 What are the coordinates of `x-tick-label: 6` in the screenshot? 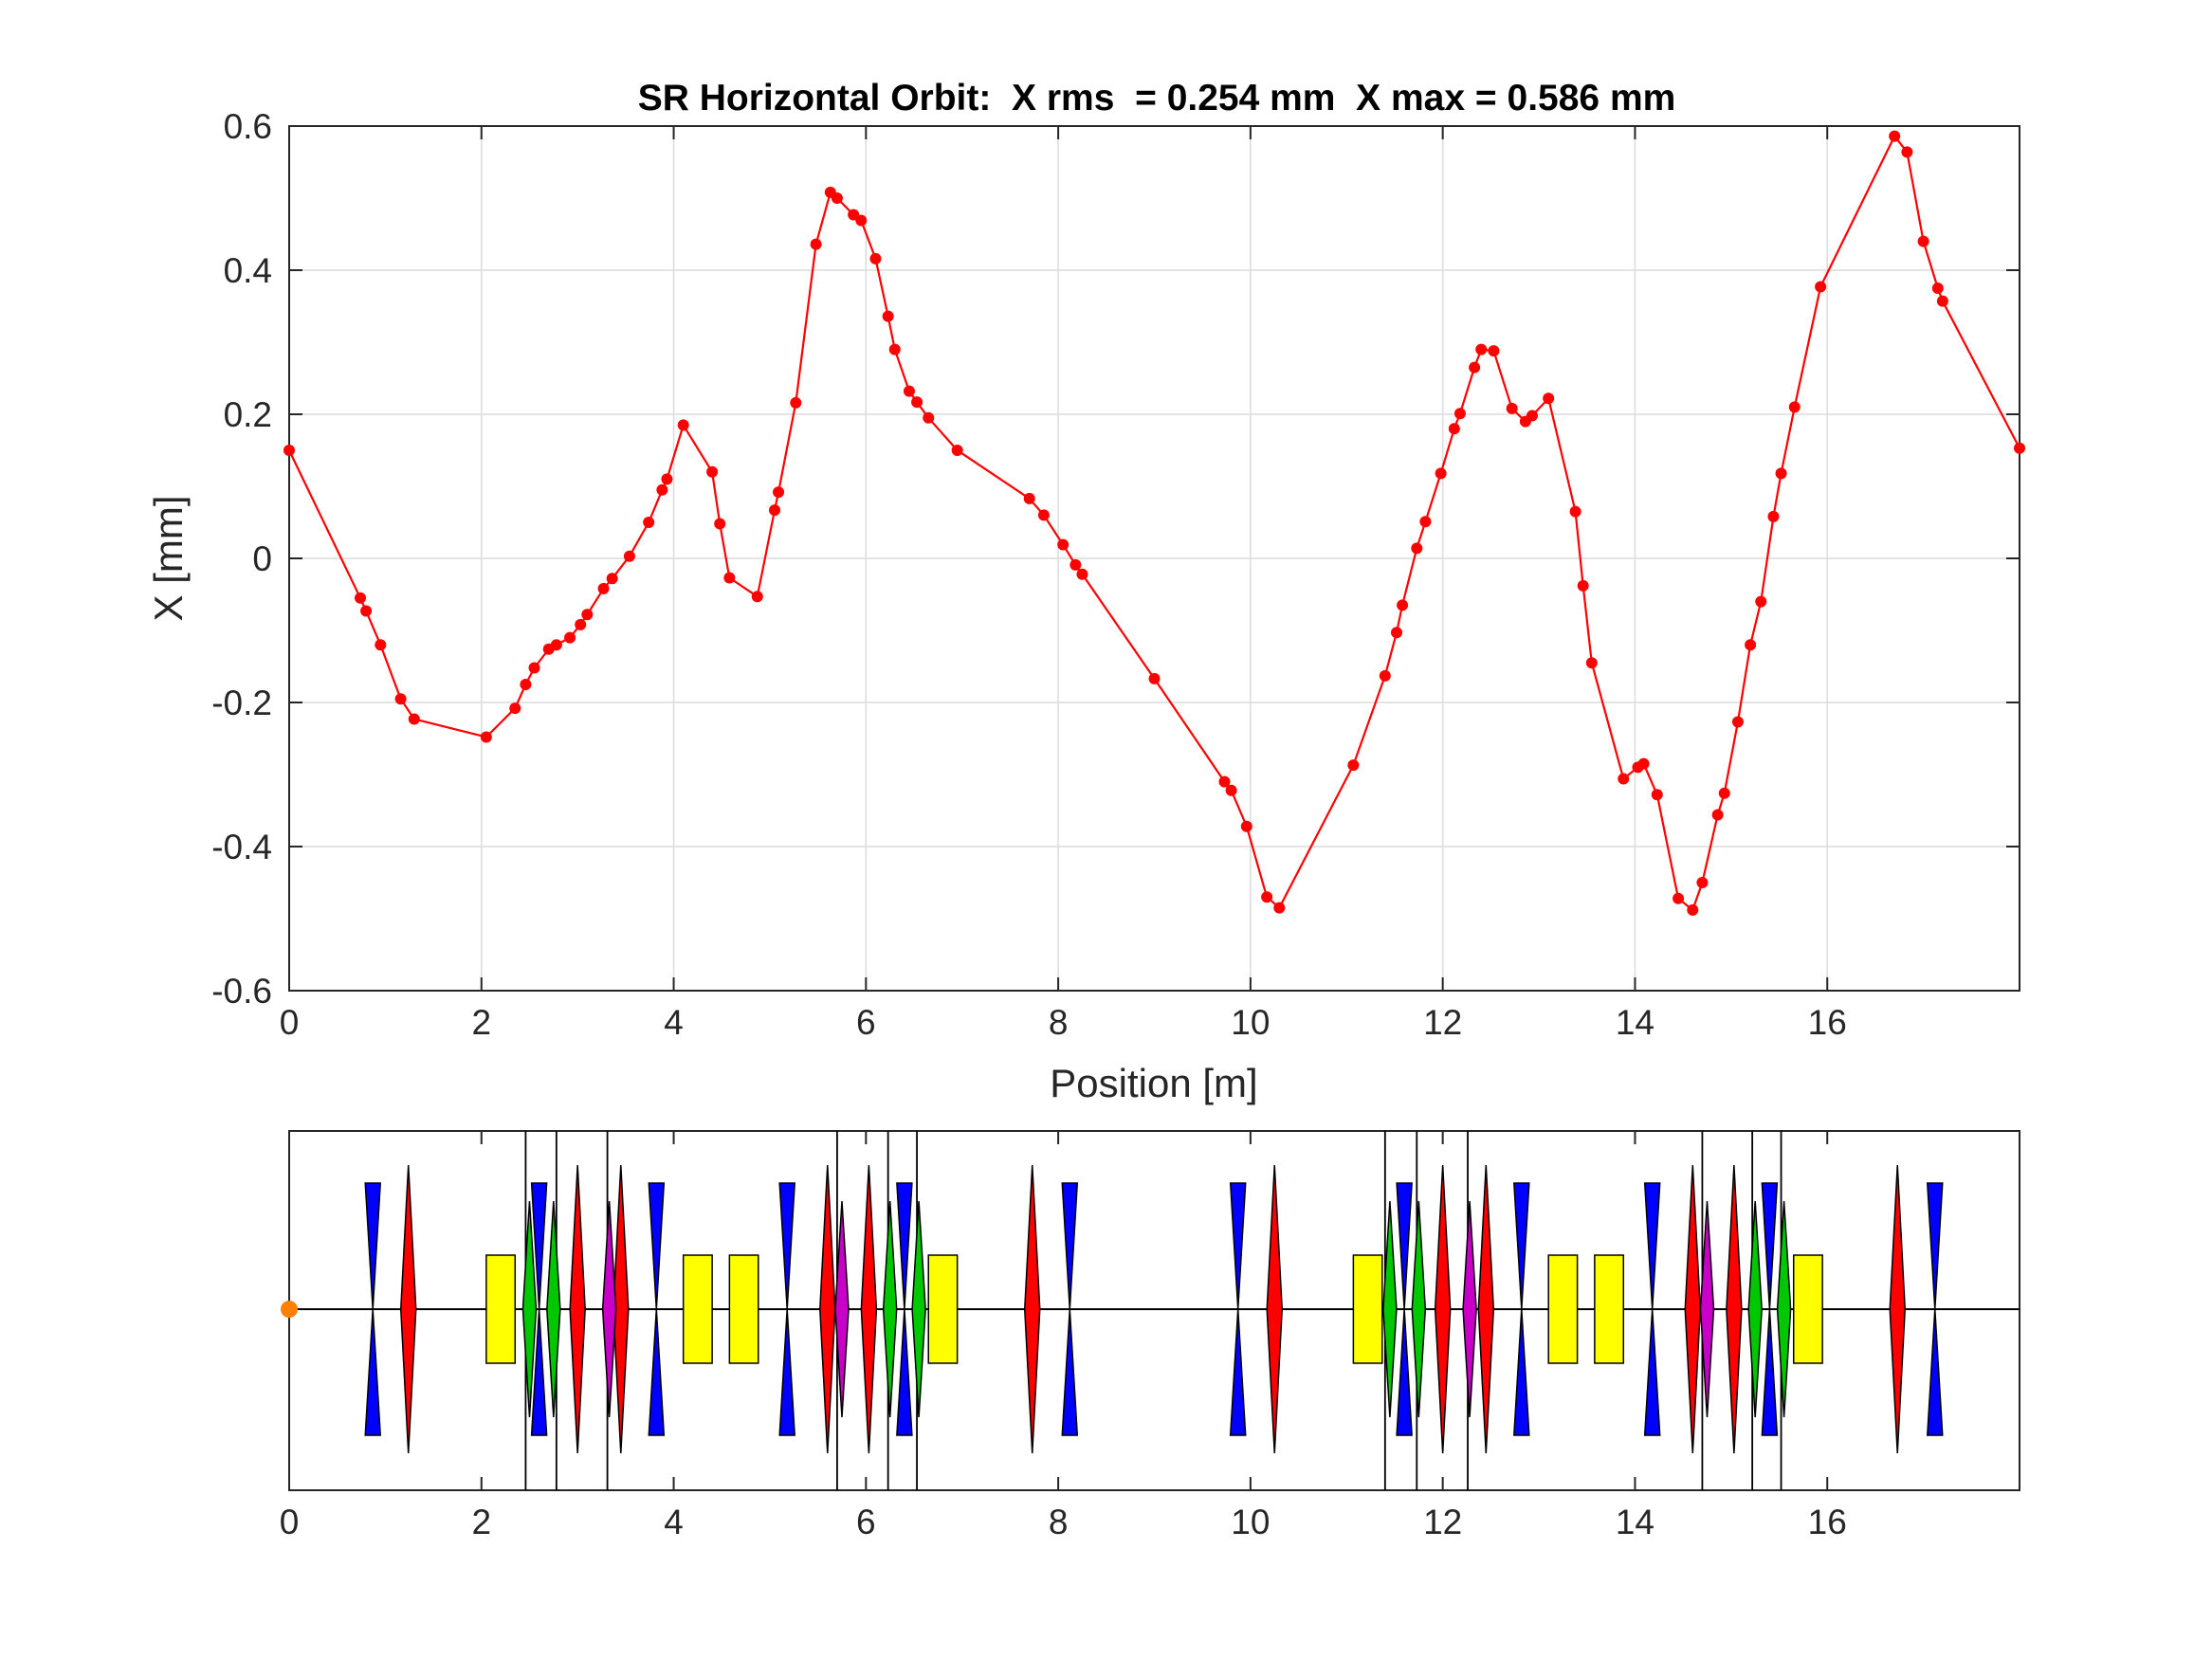 It's located at (866, 1022).